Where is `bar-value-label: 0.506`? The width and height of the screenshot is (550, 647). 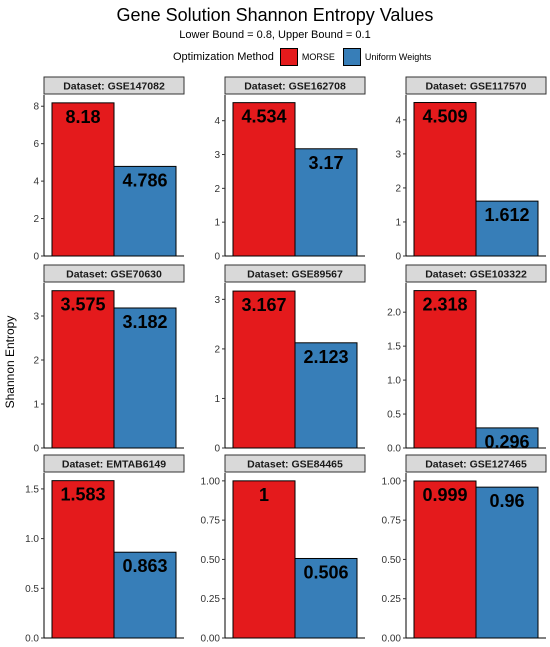
bar-value-label: 0.506 is located at coordinates (325, 572).